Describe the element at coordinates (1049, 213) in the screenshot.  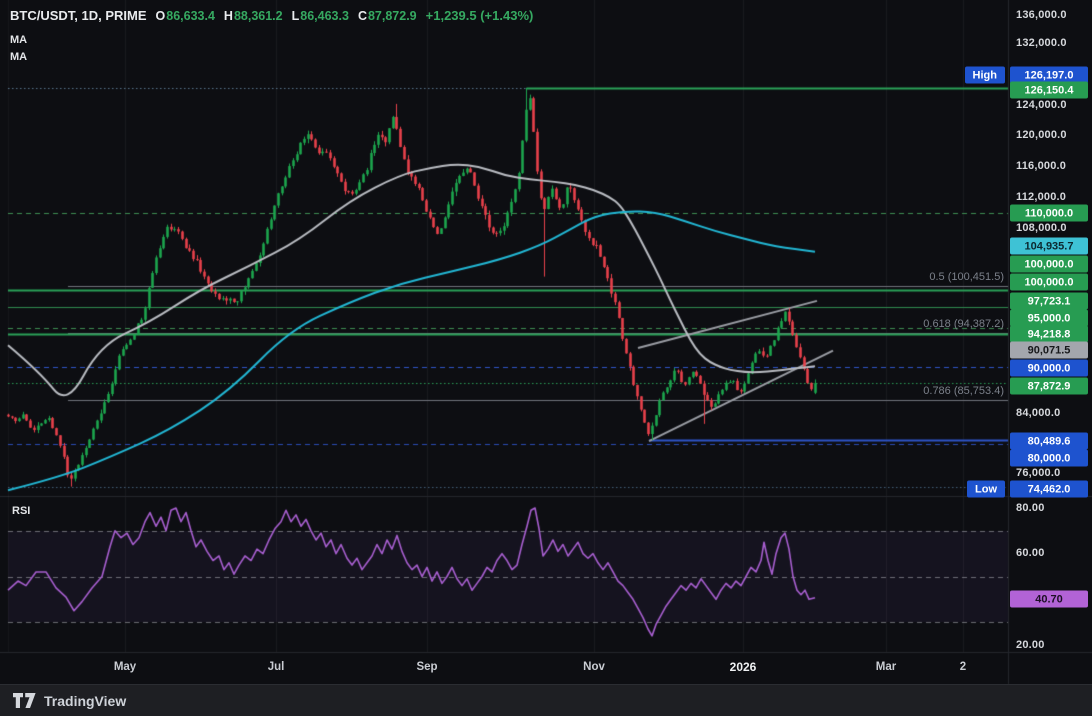
I see `price-badge-green: 110,000.0` at that location.